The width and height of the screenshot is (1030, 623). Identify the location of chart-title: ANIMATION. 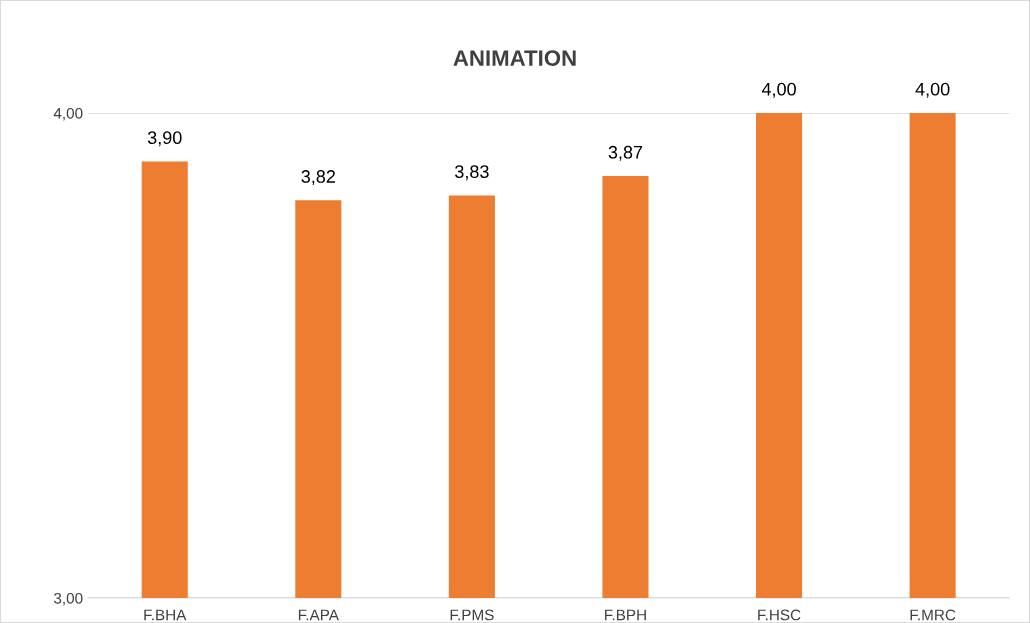
(514, 58).